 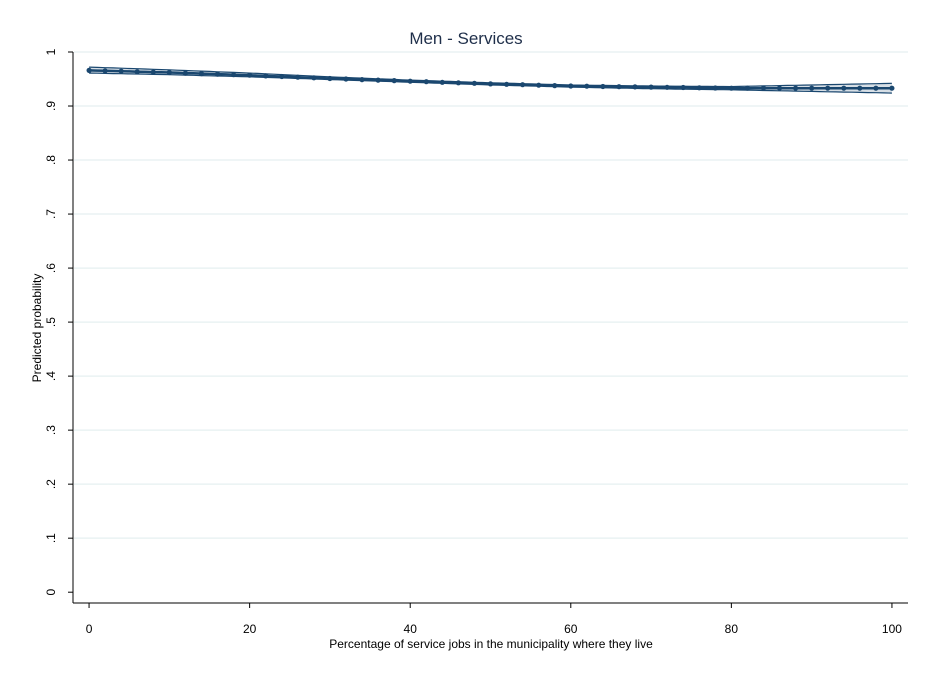 I want to click on y-tick-label: .2, so click(x=51, y=484).